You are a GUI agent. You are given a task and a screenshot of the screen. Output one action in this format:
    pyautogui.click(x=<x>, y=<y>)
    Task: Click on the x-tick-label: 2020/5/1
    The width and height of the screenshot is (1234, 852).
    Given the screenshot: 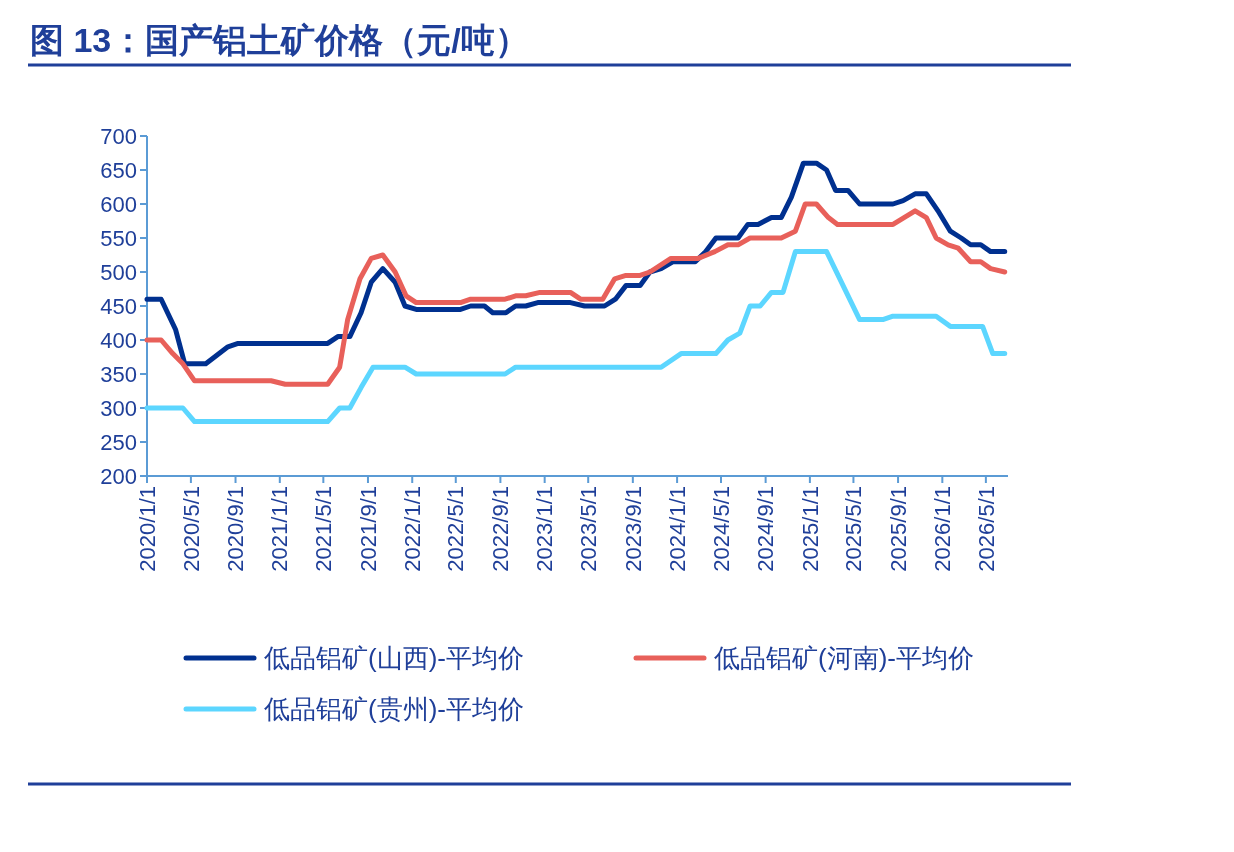 What is the action you would take?
    pyautogui.click(x=191, y=529)
    